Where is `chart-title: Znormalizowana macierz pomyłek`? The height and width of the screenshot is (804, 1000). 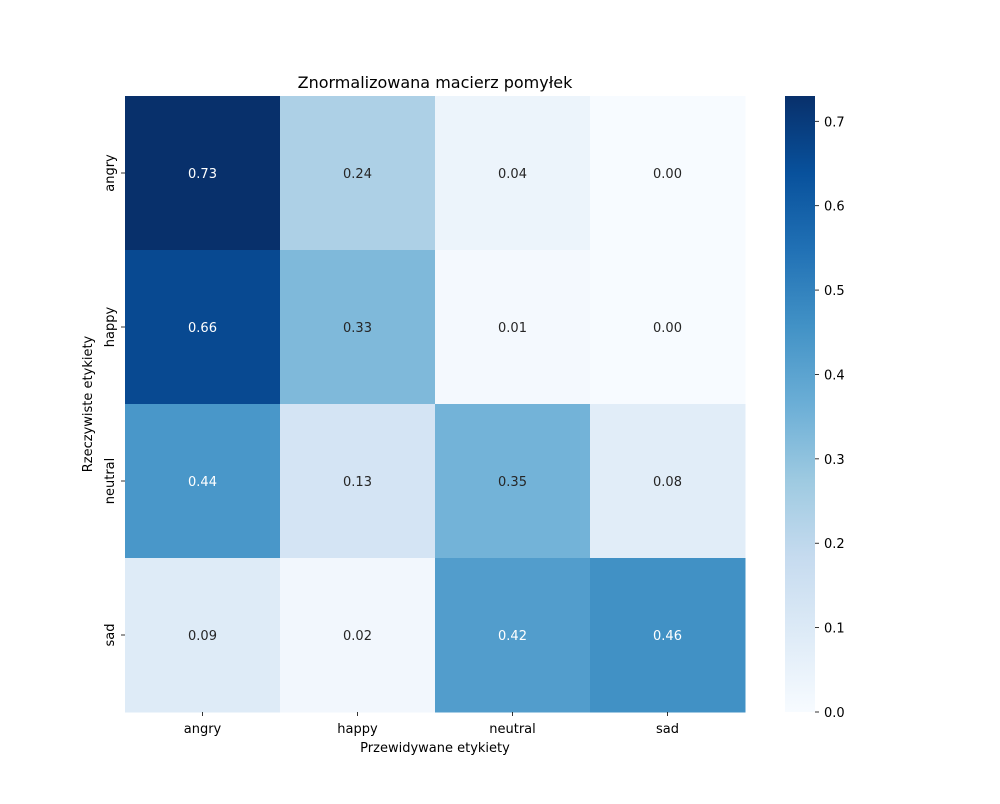 chart-title: Znormalizowana macierz pomyłek is located at coordinates (436, 82).